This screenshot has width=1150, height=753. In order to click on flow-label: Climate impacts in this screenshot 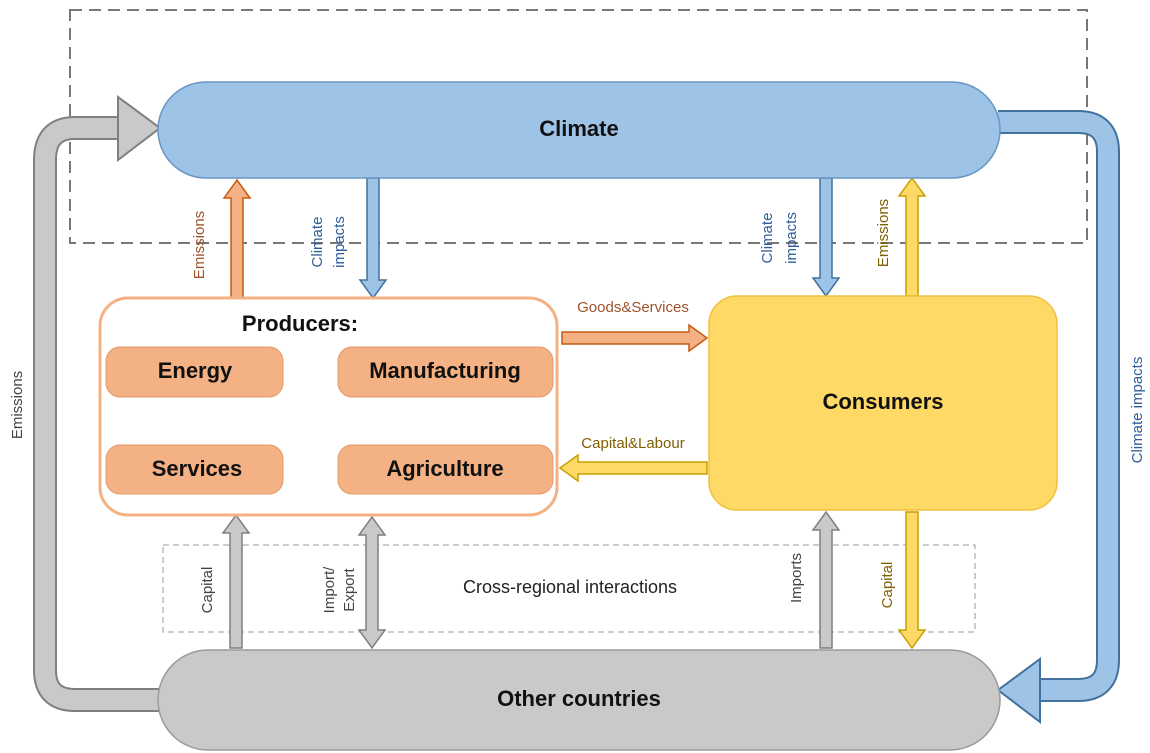, I will do `click(1137, 410)`.